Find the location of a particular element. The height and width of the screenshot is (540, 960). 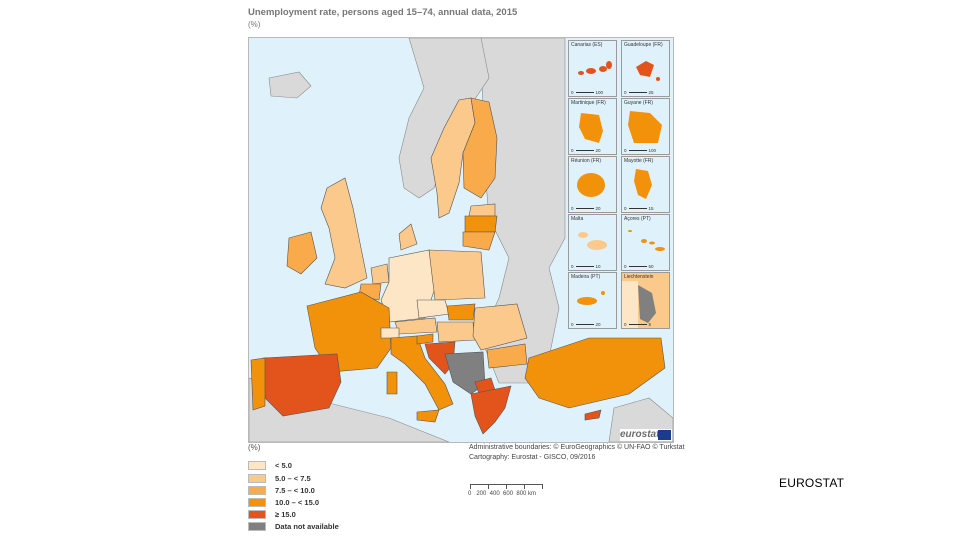

inset-madeira-shape is located at coordinates (591, 298).